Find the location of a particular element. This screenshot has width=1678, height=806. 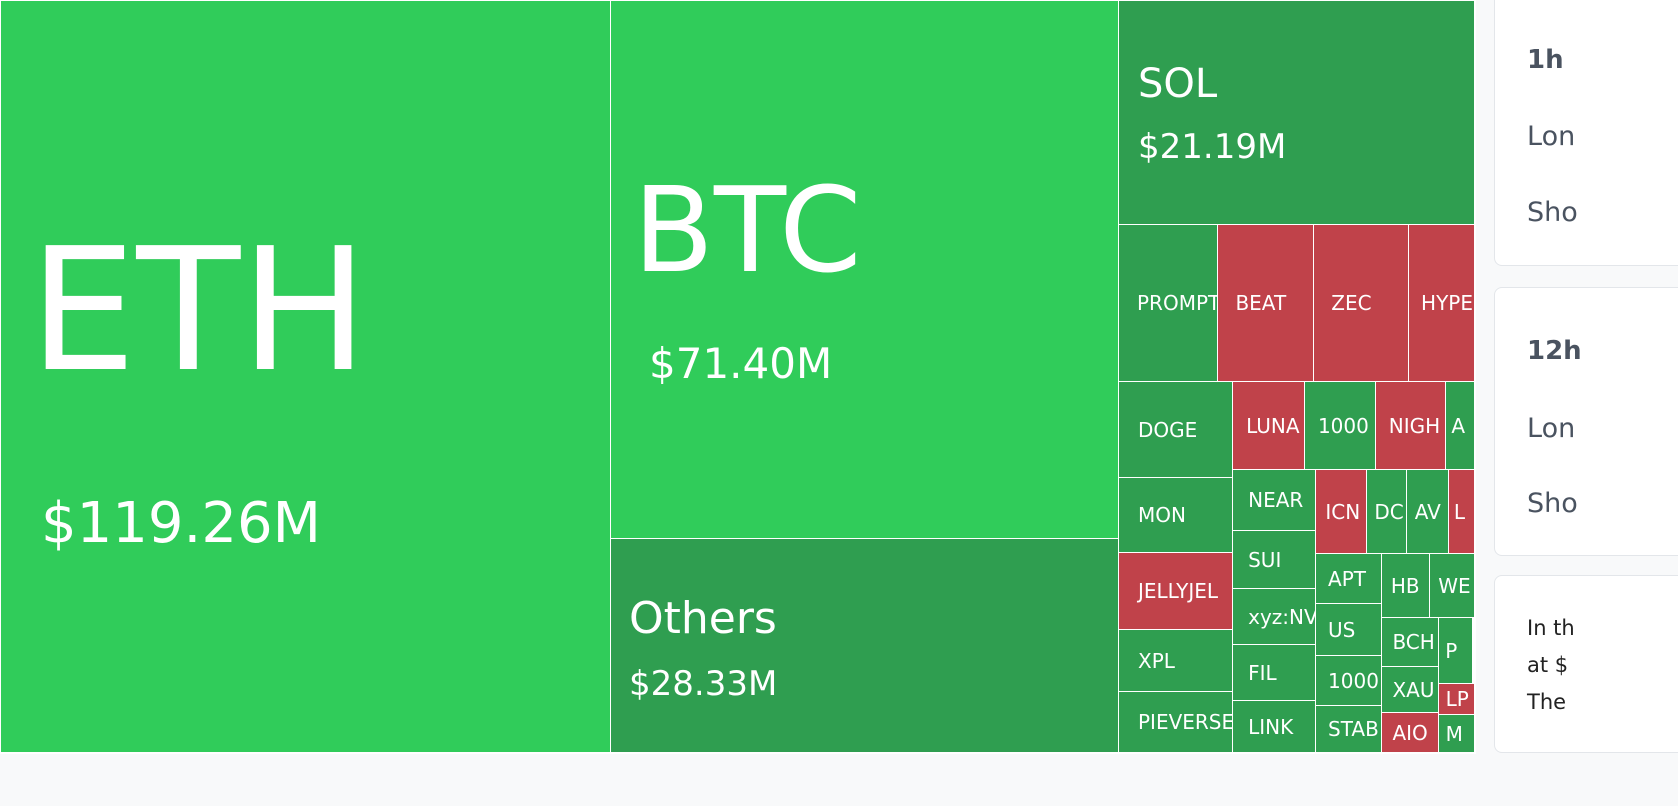

cell-symbol: ZEC is located at coordinates (1351, 303).